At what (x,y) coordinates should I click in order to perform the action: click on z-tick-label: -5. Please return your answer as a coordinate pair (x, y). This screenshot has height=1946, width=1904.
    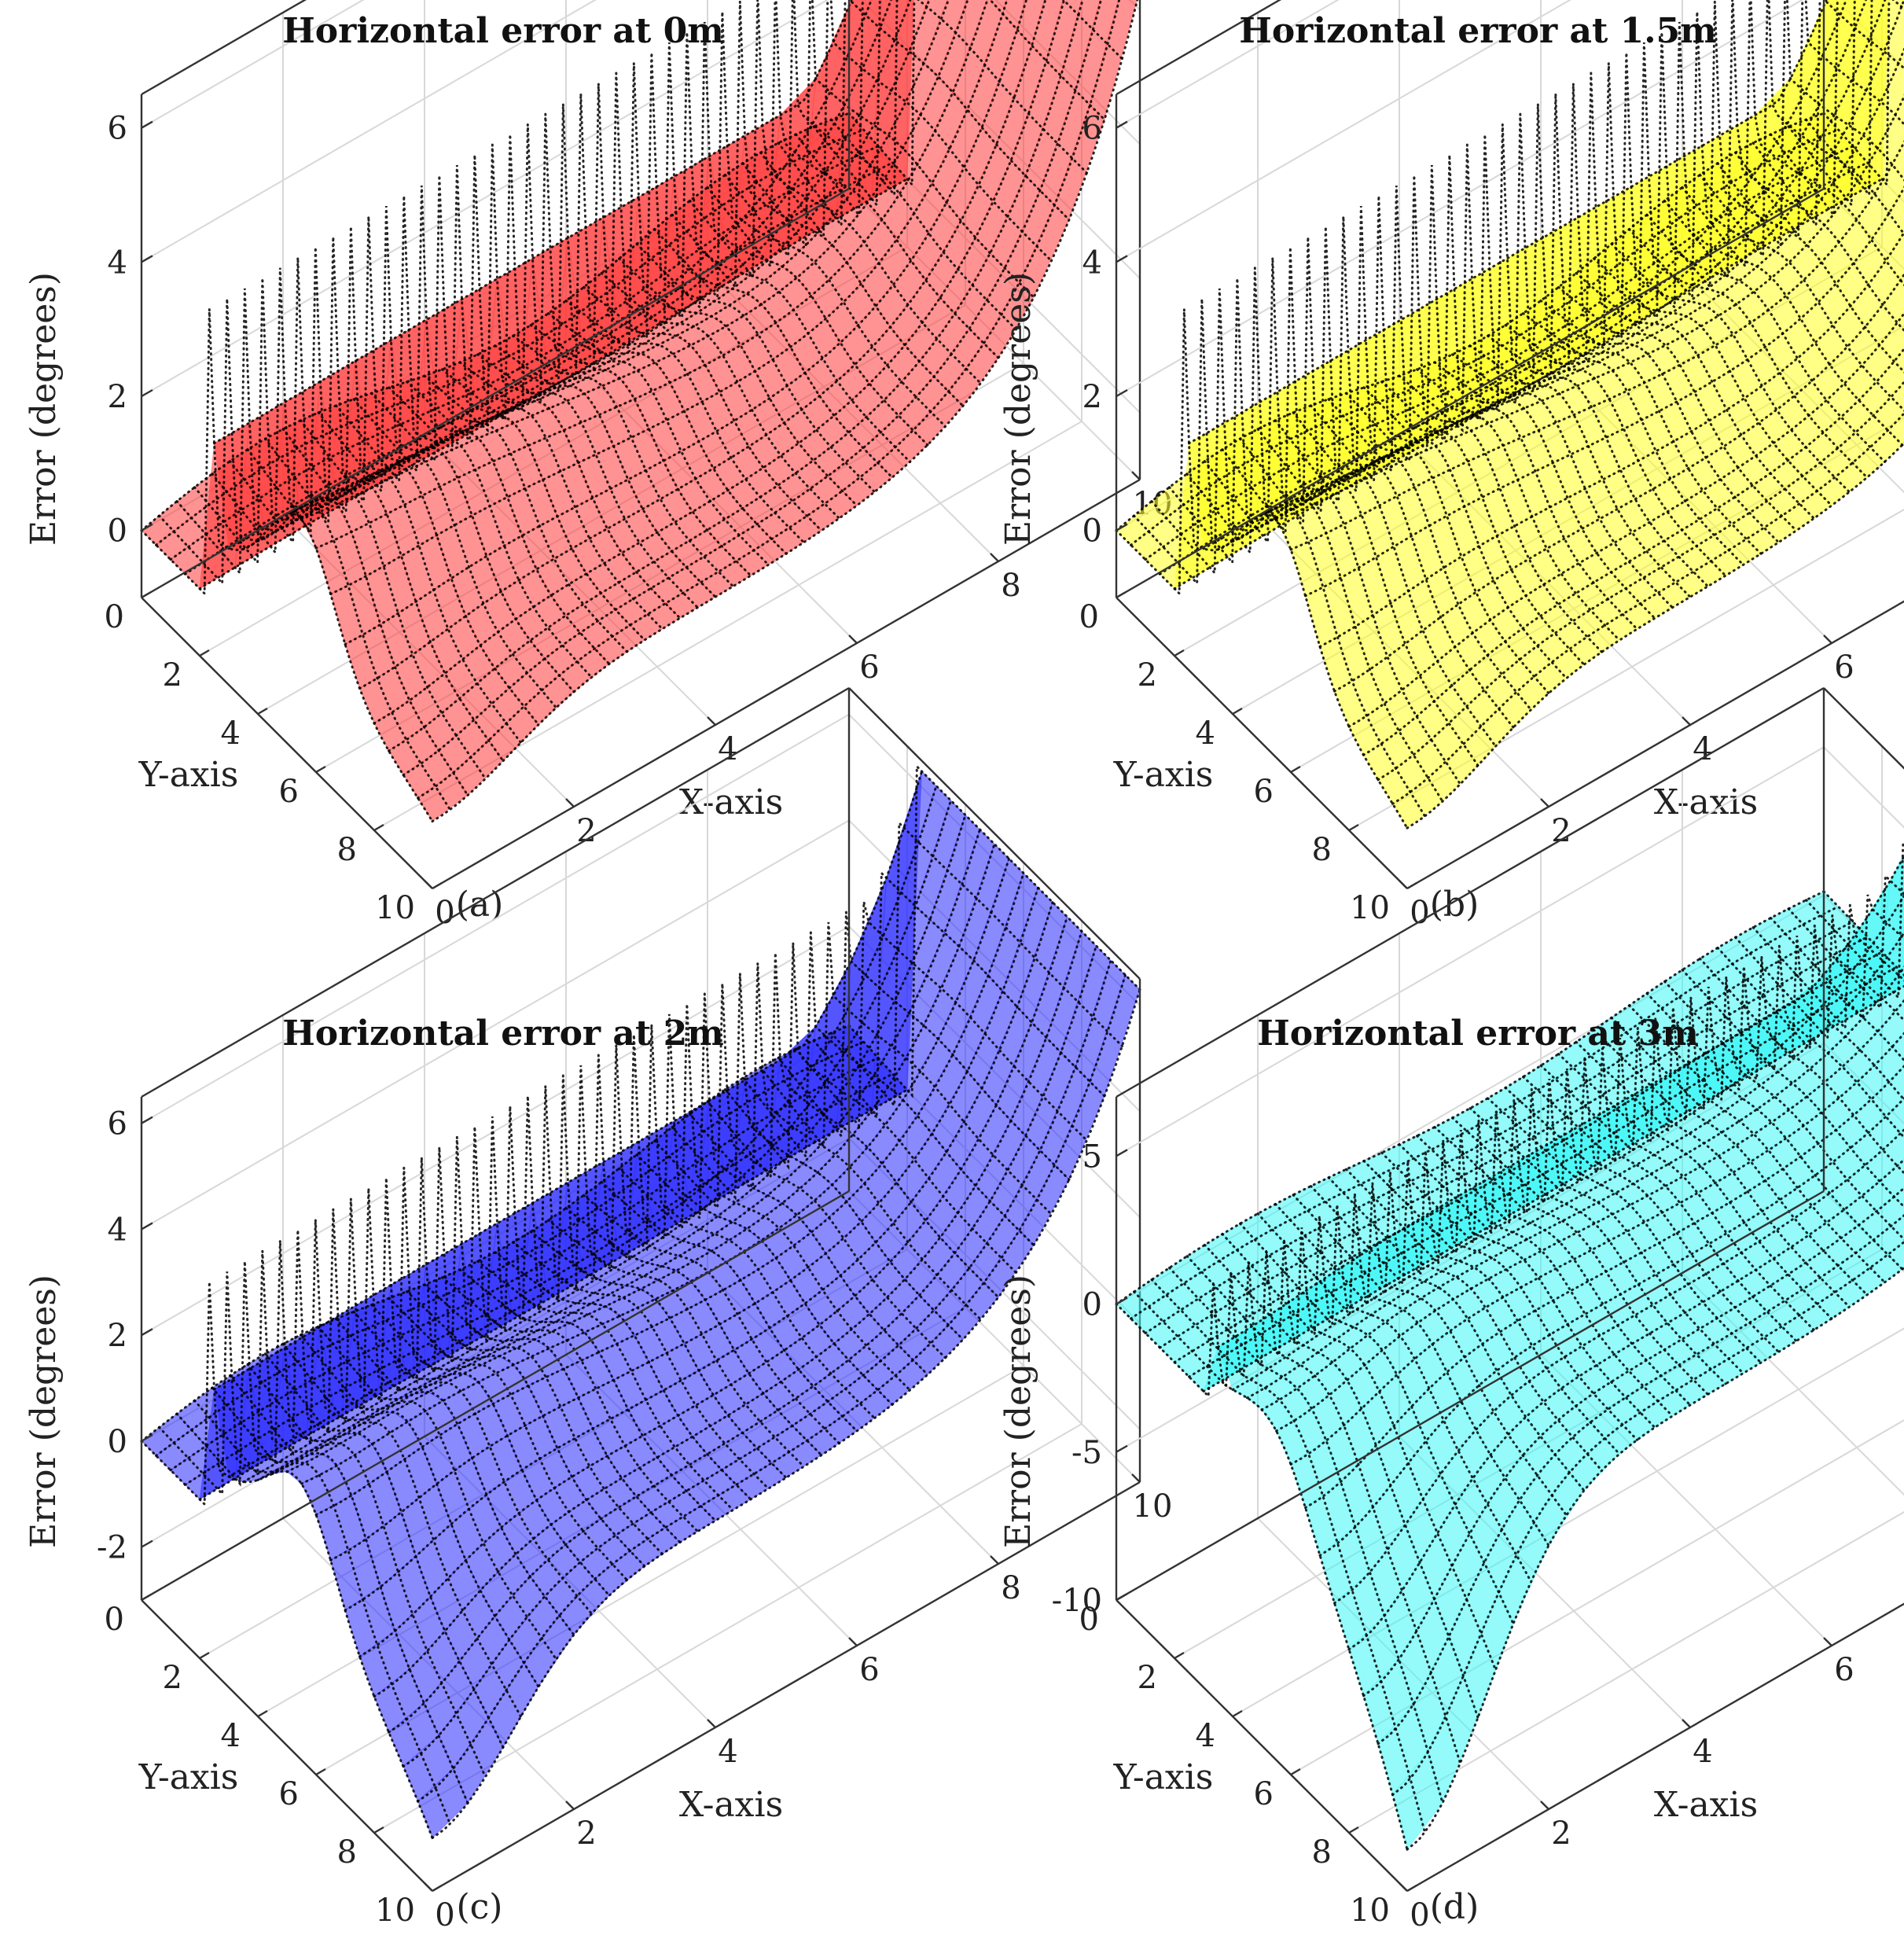
    Looking at the image, I should click on (1086, 1453).